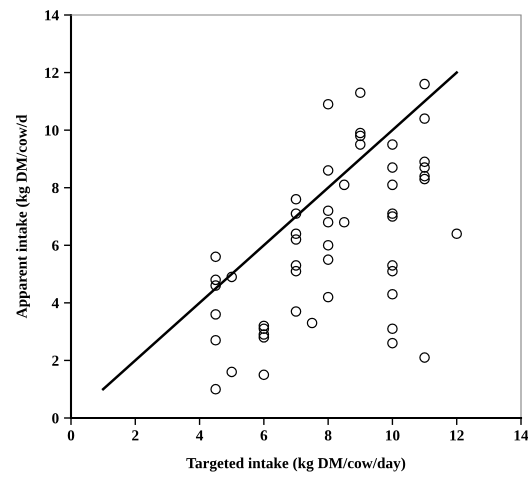  I want to click on x-tick-label: 4, so click(200, 435).